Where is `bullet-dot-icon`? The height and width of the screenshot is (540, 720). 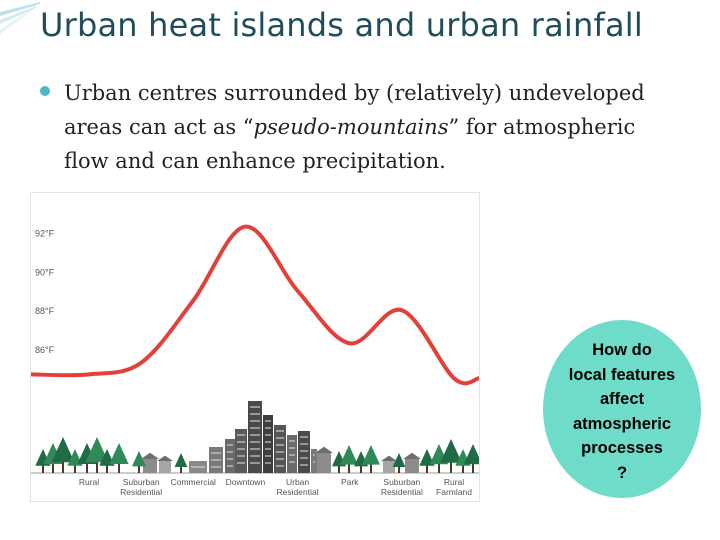
bullet-dot-icon is located at coordinates (45, 91).